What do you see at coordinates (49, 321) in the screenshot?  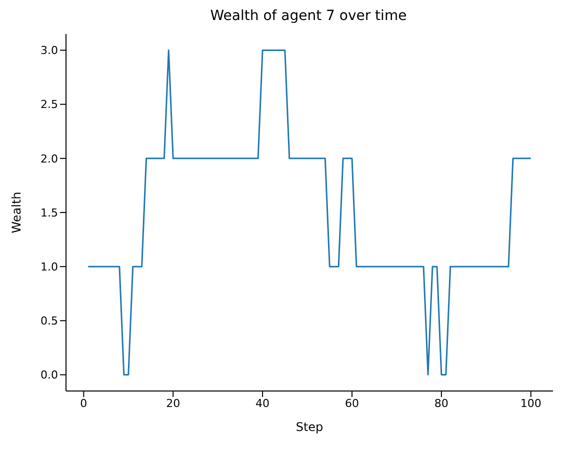 I see `y-tick-label: 0.5` at bounding box center [49, 321].